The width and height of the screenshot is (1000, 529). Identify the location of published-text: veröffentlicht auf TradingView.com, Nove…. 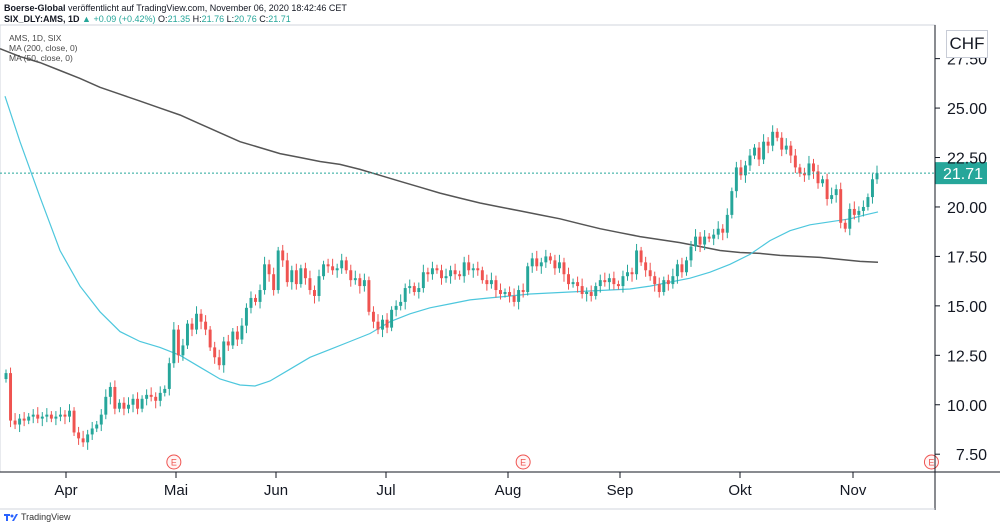
(207, 8).